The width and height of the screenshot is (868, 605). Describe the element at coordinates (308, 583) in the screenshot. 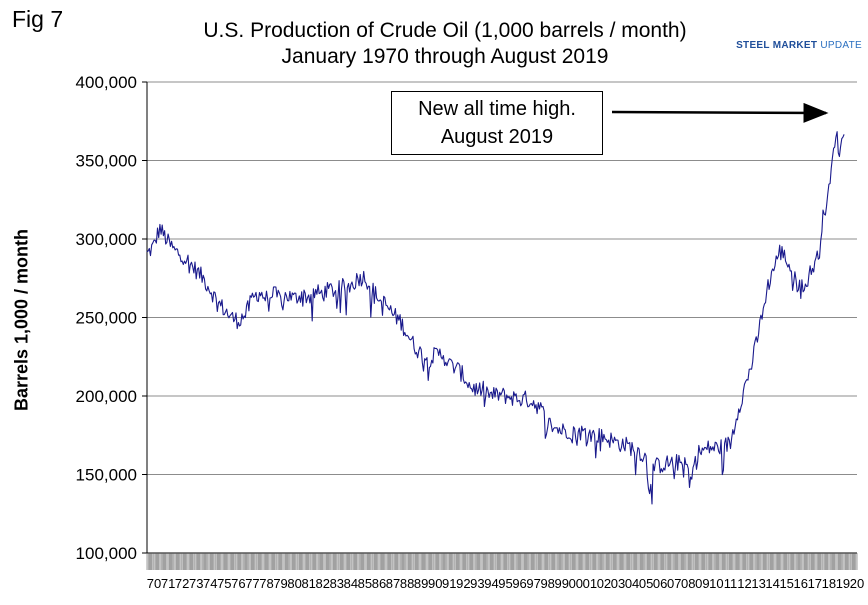

I see `x-tick-label: 81` at that location.